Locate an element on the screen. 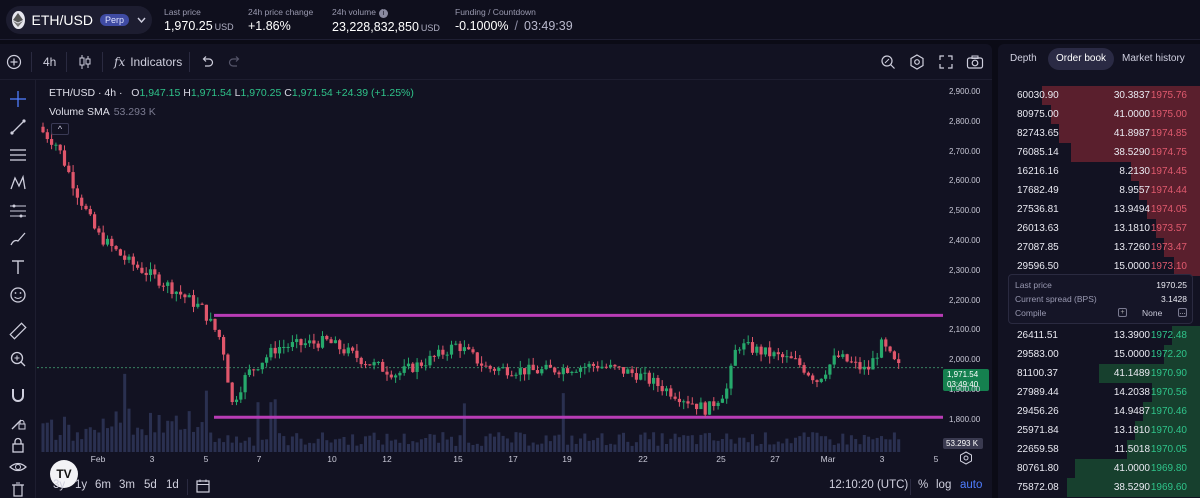  ask-row: 16216.16 8.2130 1974.45 is located at coordinates (1099, 171).